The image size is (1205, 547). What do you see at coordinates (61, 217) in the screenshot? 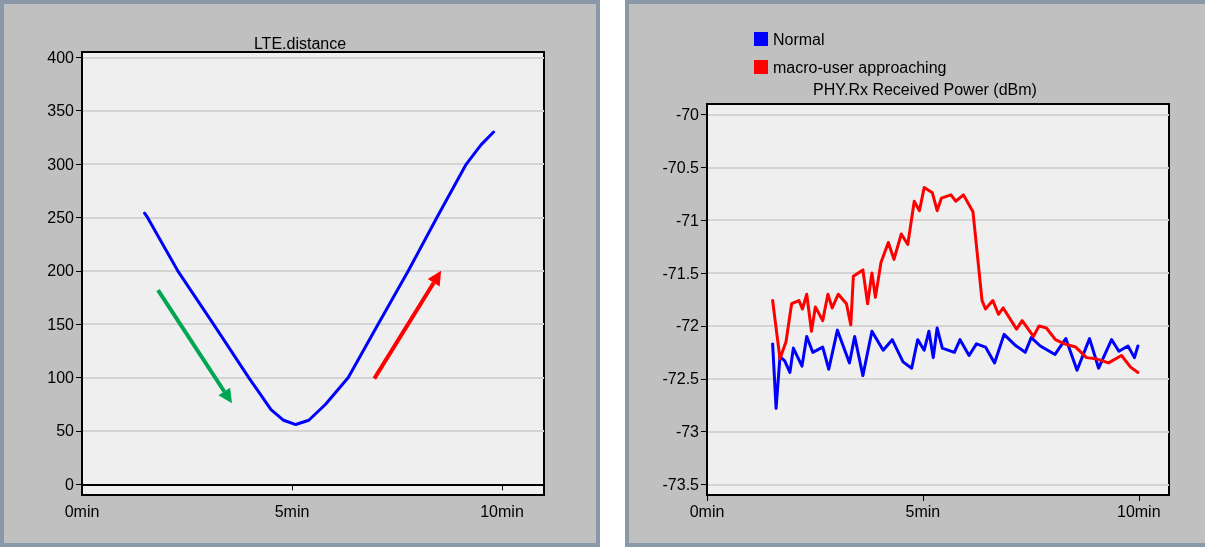
I see `y-tick-label: 250` at bounding box center [61, 217].